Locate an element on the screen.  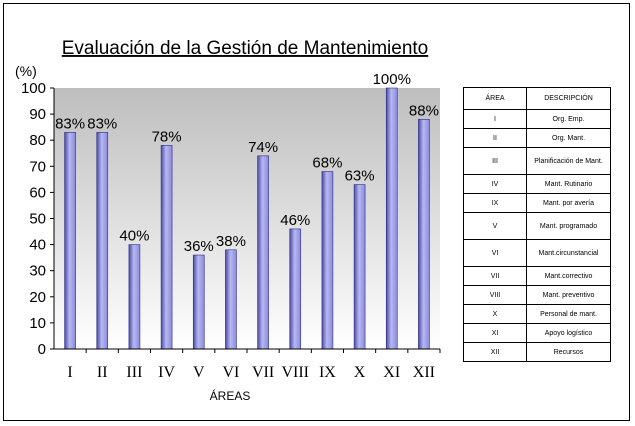
legend-row: VII Mant.correctivo is located at coordinates (537, 276).